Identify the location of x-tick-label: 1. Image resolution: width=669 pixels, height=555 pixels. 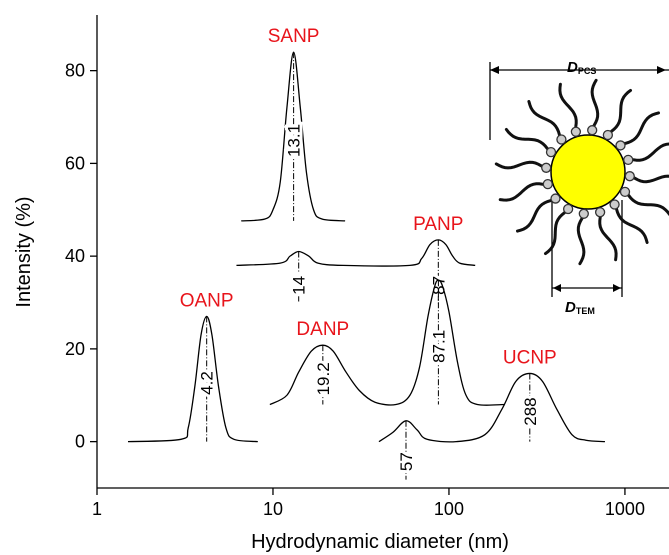
(97, 509).